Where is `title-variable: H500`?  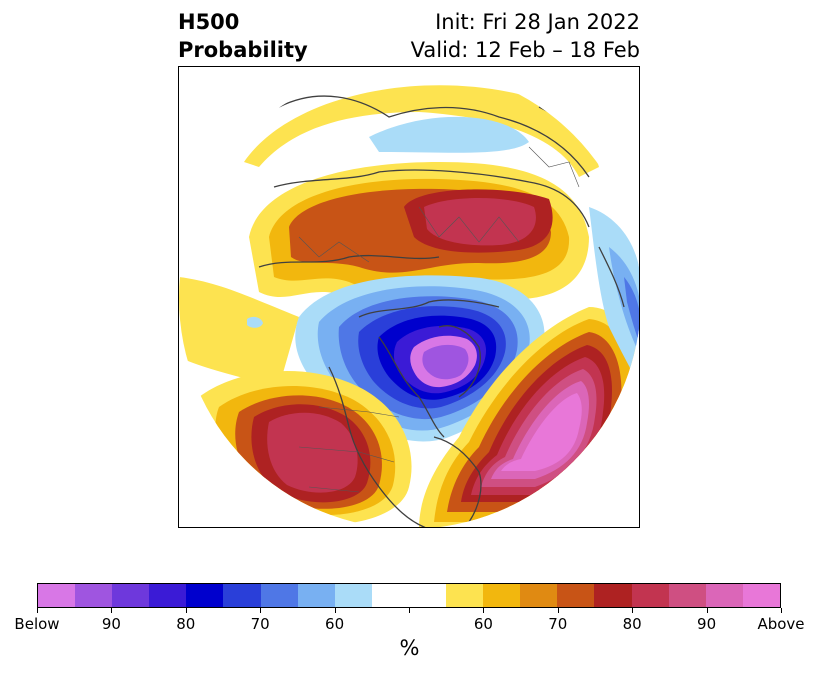 title-variable: H500 is located at coordinates (209, 22).